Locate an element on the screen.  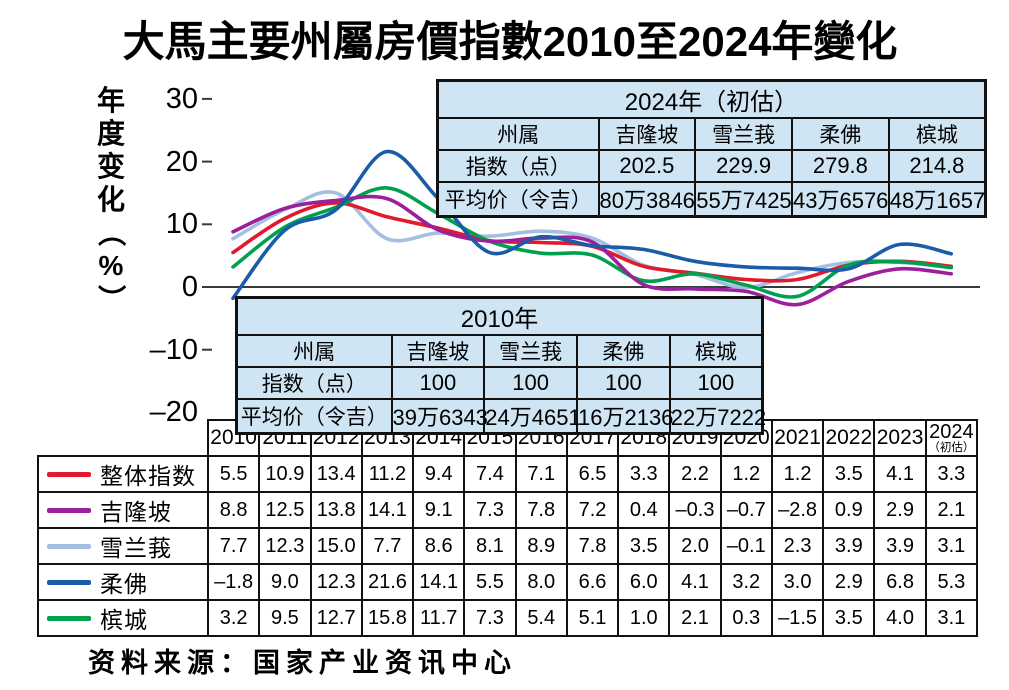
value-cell: –0.3 is located at coordinates (695, 510).